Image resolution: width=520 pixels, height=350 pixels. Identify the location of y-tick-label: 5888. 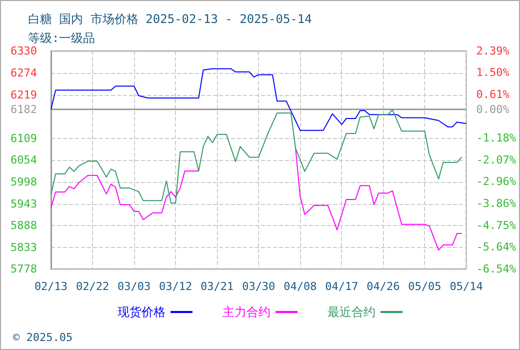
(23, 225).